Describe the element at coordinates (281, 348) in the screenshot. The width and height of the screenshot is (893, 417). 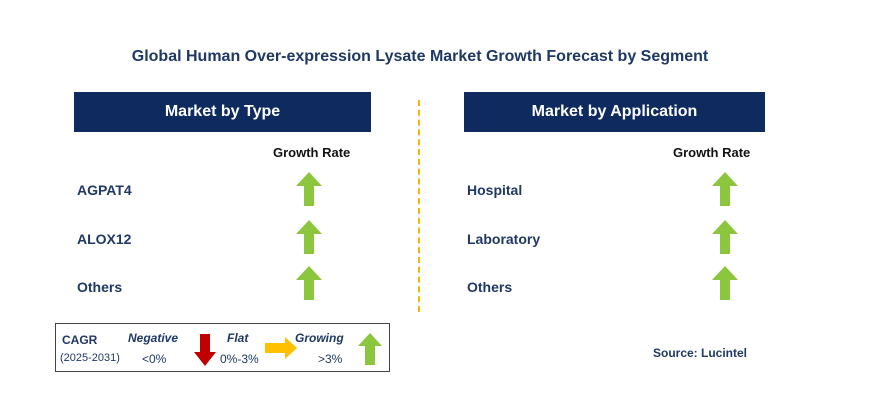
I see `yellow-right-arrow-icon` at that location.